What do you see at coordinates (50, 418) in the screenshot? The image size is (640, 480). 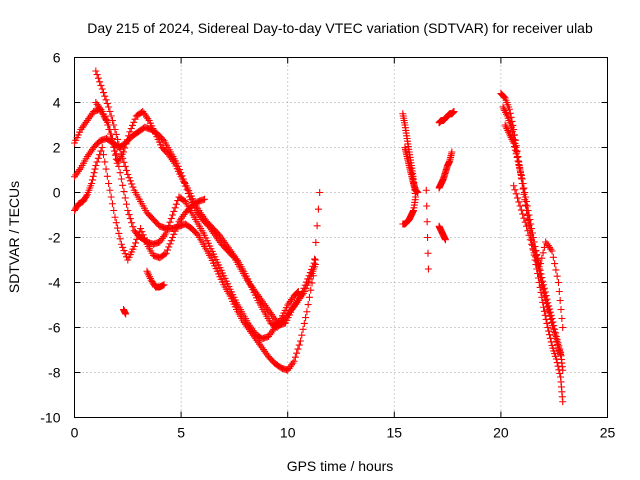 I see `y-tick-label: -10` at bounding box center [50, 418].